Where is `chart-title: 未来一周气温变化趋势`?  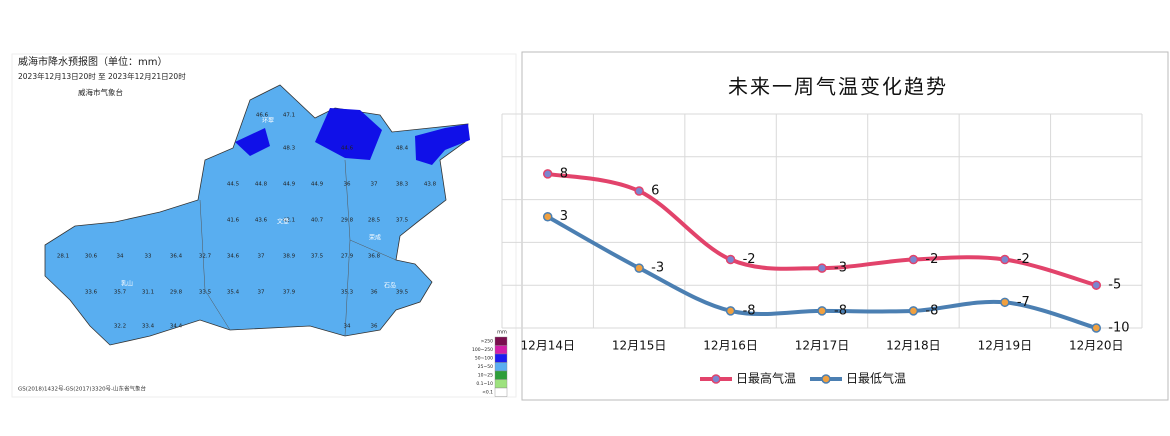 chart-title: 未来一周气温变化趋势 is located at coordinates (838, 87).